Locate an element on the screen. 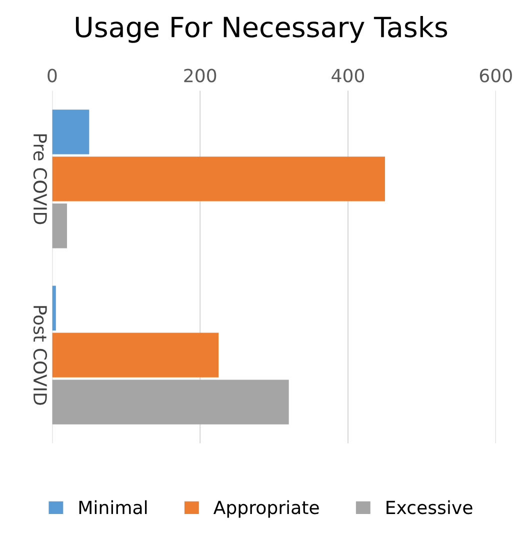  chart-title: Usage For Necessary Tasks is located at coordinates (262, 29).